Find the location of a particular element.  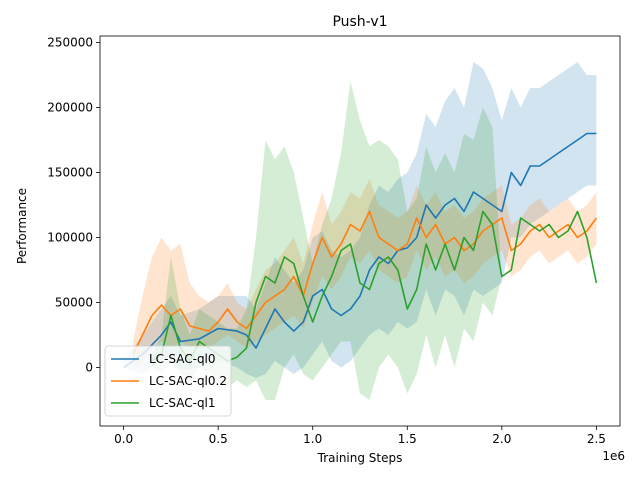

y-axis-ticks: 0 50000 100000 150000 200000 250000 is located at coordinates (73, 205).